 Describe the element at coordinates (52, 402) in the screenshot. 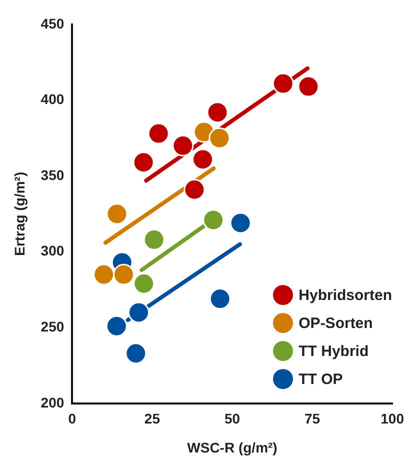

I see `y-tick-label: 200` at that location.